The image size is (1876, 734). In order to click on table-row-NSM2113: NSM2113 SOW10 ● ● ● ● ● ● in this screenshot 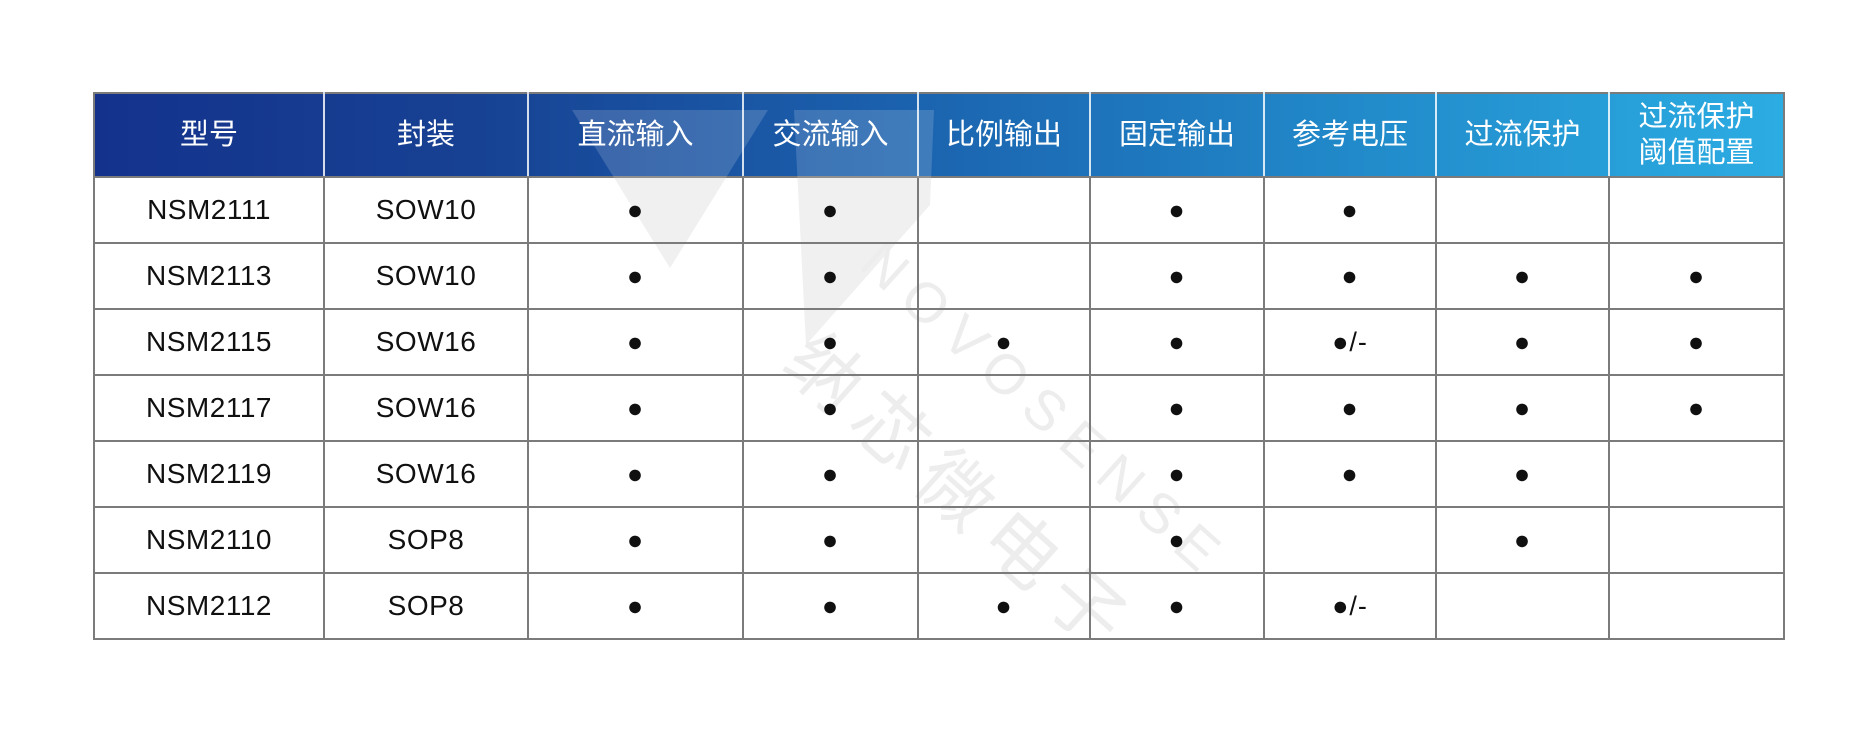, I will do `click(939, 276)`.